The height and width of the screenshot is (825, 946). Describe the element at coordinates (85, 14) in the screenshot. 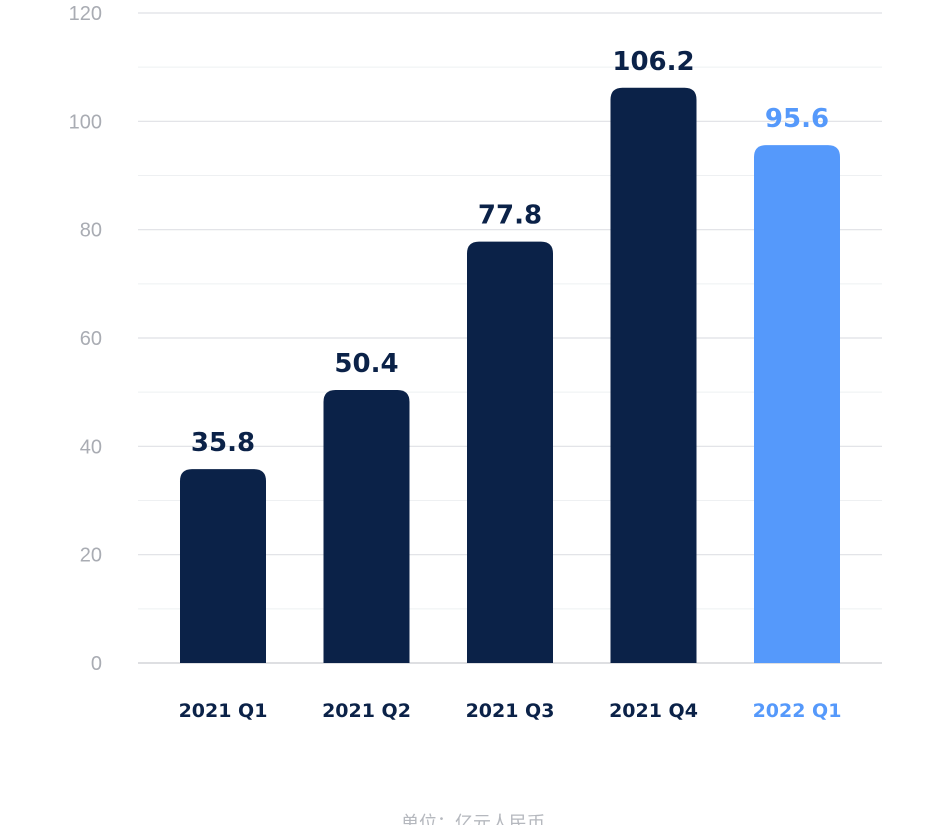

I see `y-tick-label: 120` at that location.